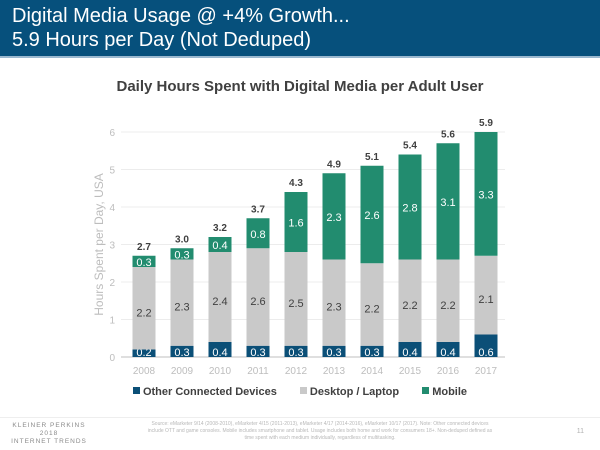  Describe the element at coordinates (49, 441) in the screenshot. I see `brand-line-3: INTERNET TRENDS` at that location.